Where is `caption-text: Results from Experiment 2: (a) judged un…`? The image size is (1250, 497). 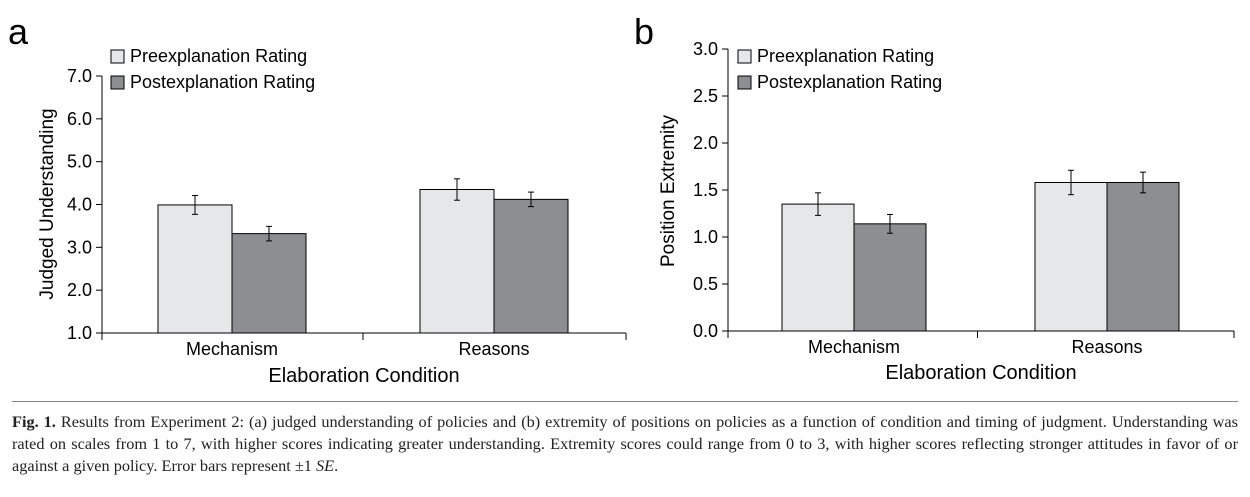
caption-text: Results from Experiment 2: (a) judged un… is located at coordinates (625, 443).